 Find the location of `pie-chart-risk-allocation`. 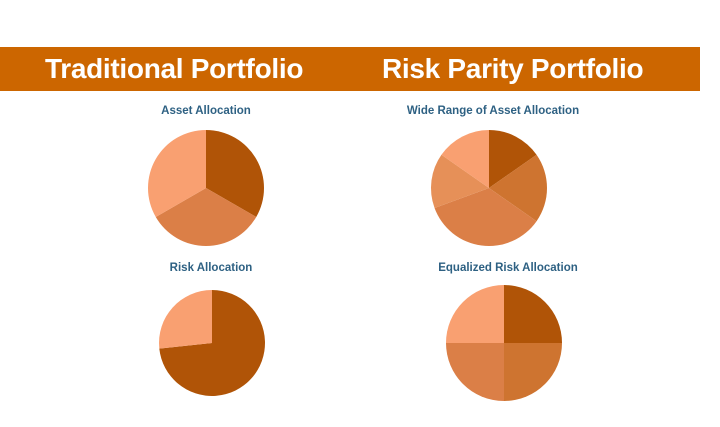

pie-chart-risk-allocation is located at coordinates (212, 343).